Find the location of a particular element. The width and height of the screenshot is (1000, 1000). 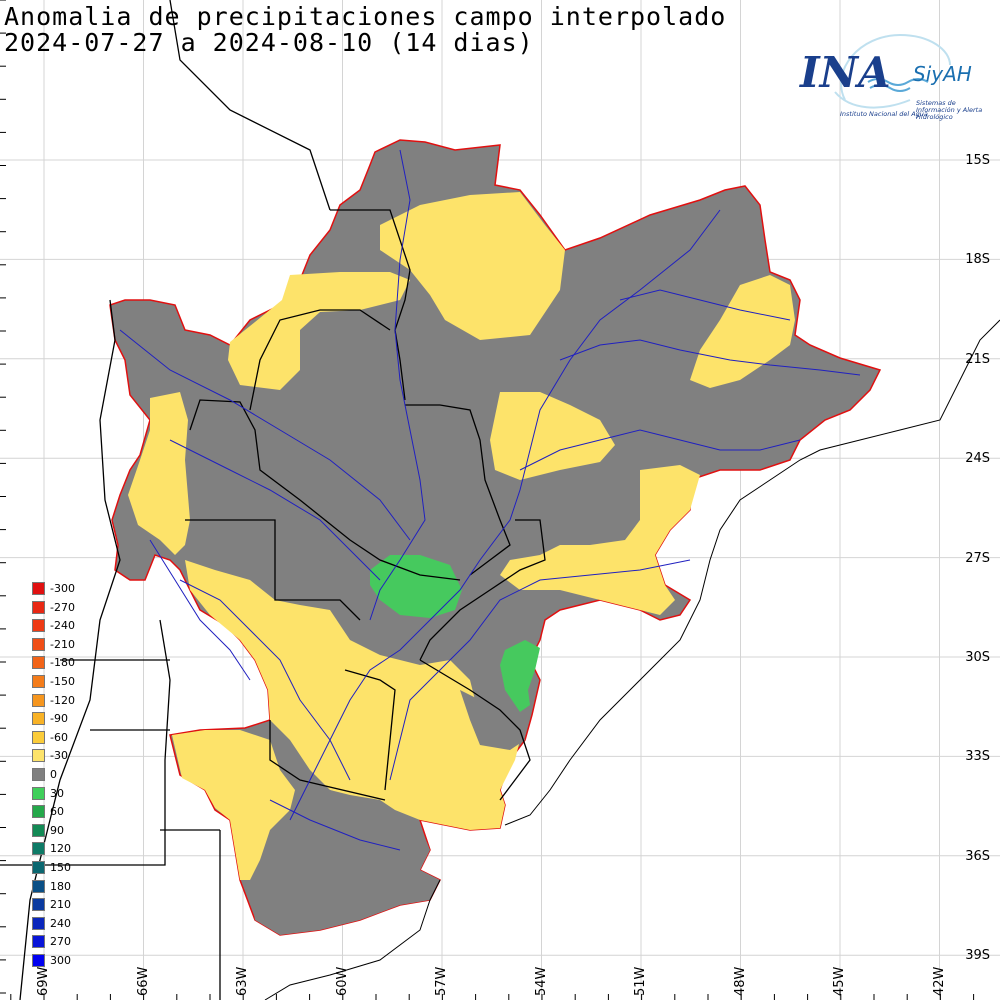

legend-item: 240 is located at coordinates (62, 924).